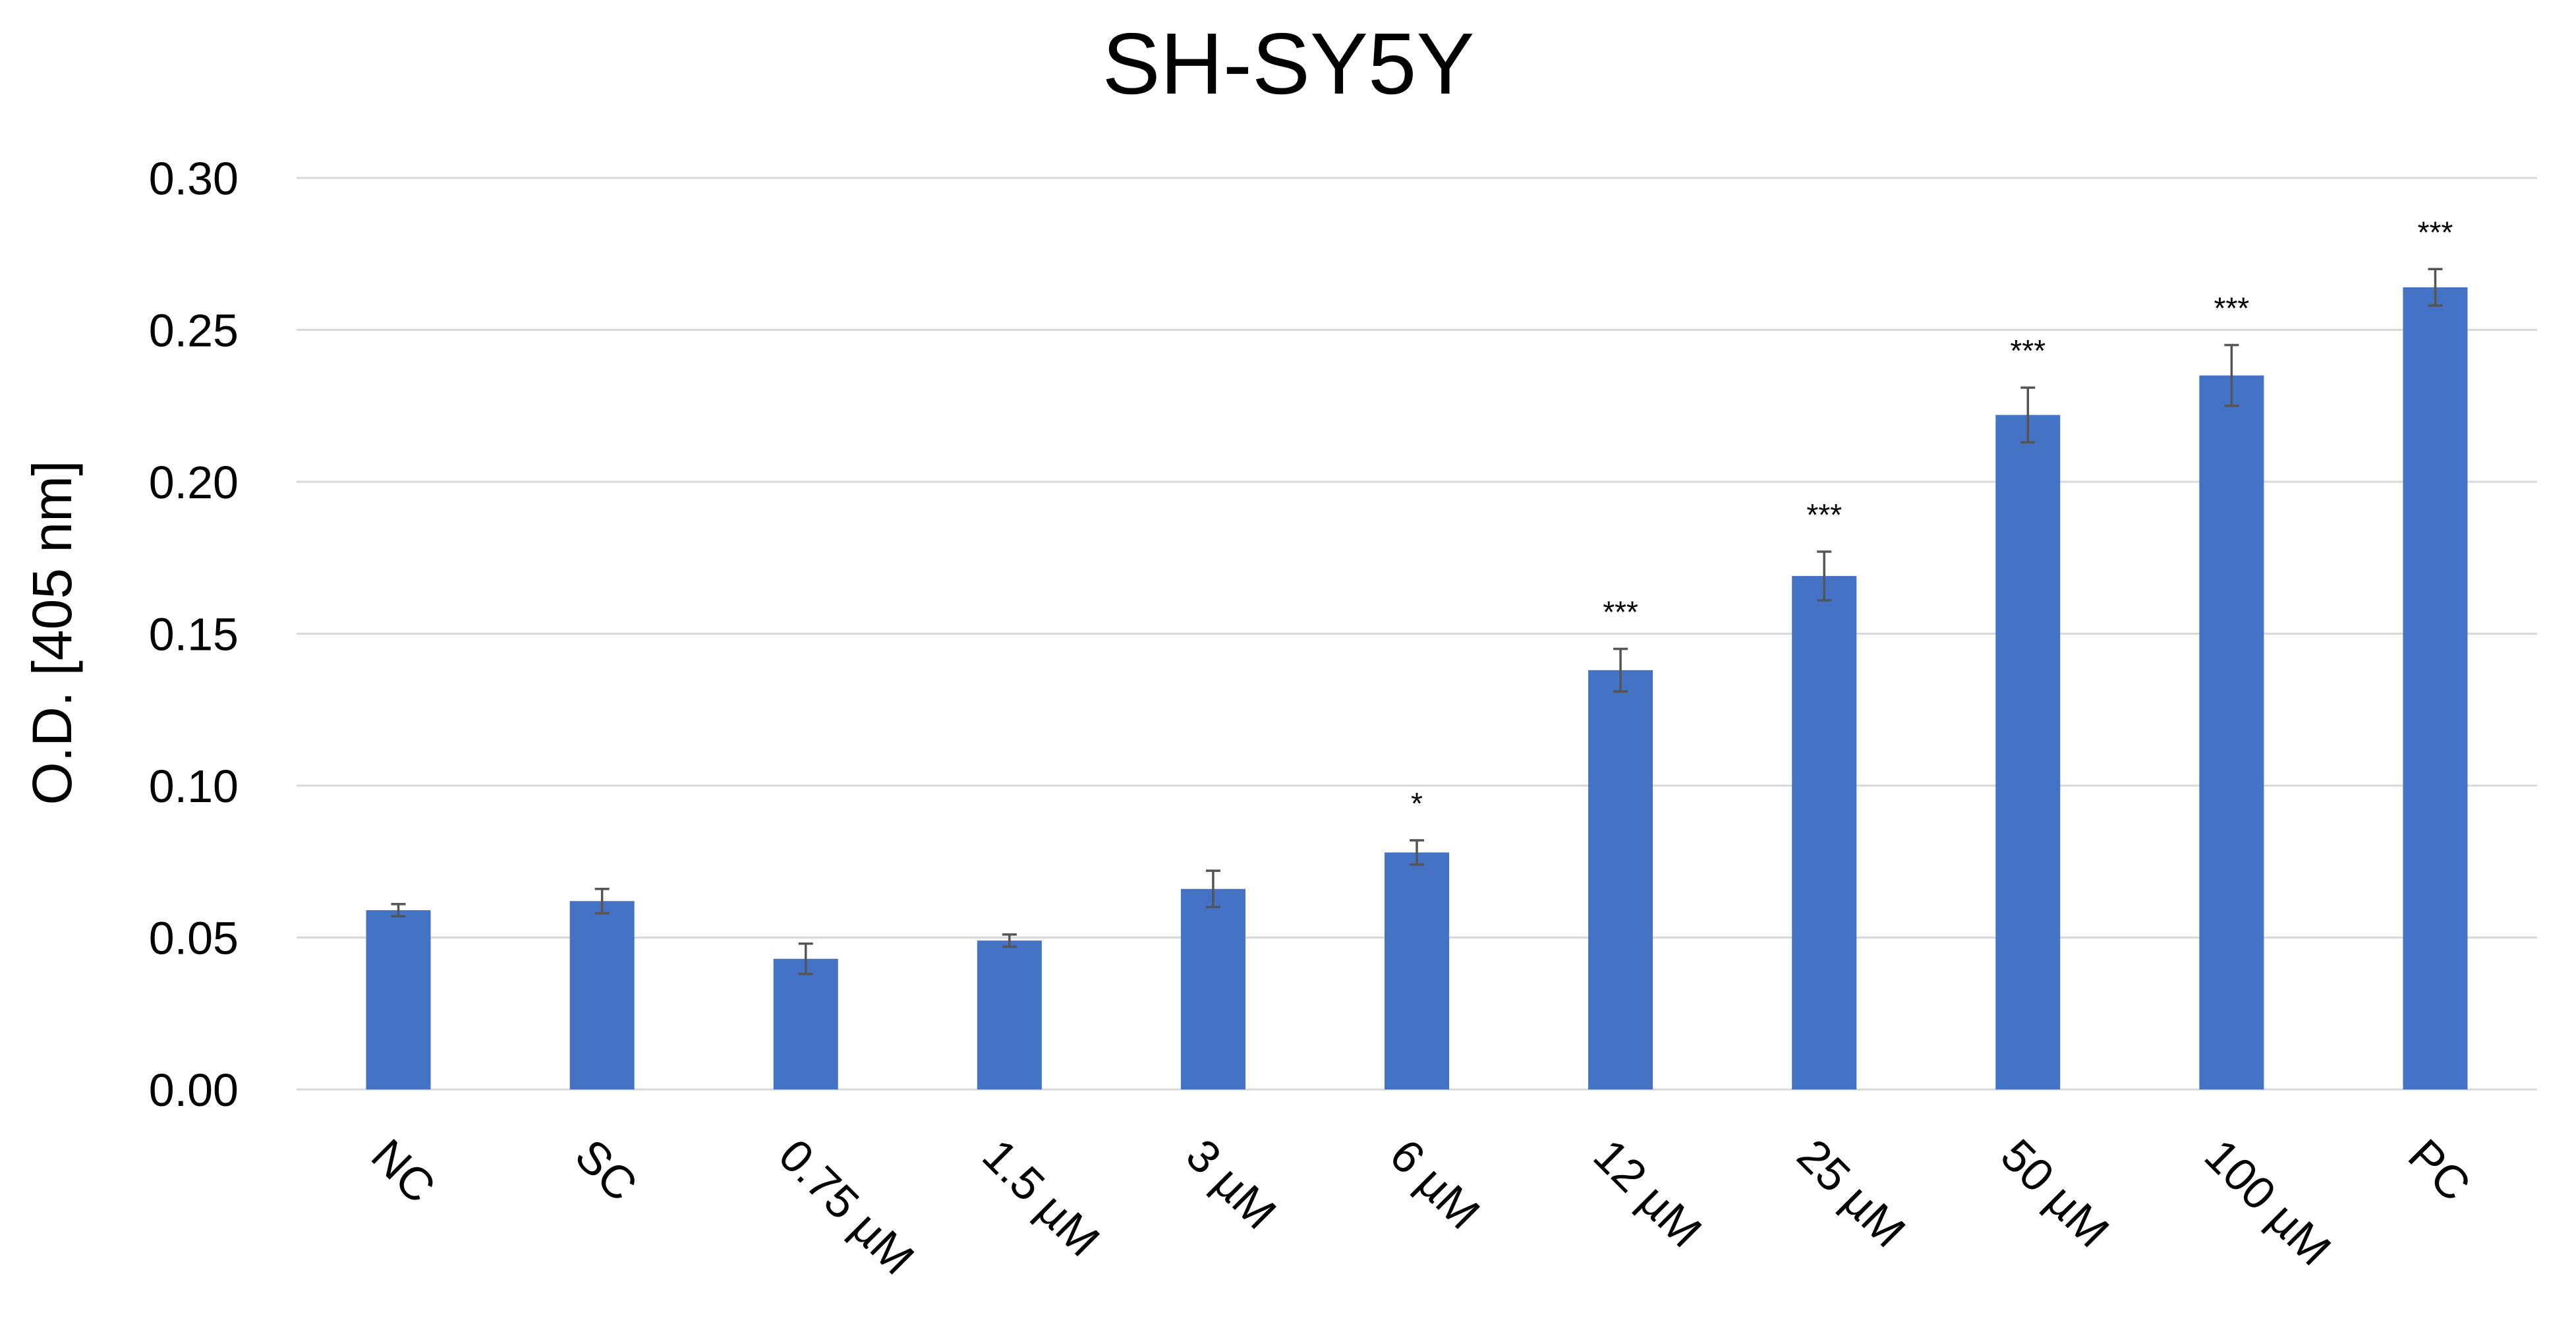 The height and width of the screenshot is (1332, 2576). Describe the element at coordinates (2440, 1170) in the screenshot. I see `x-tick-label: PC` at that location.